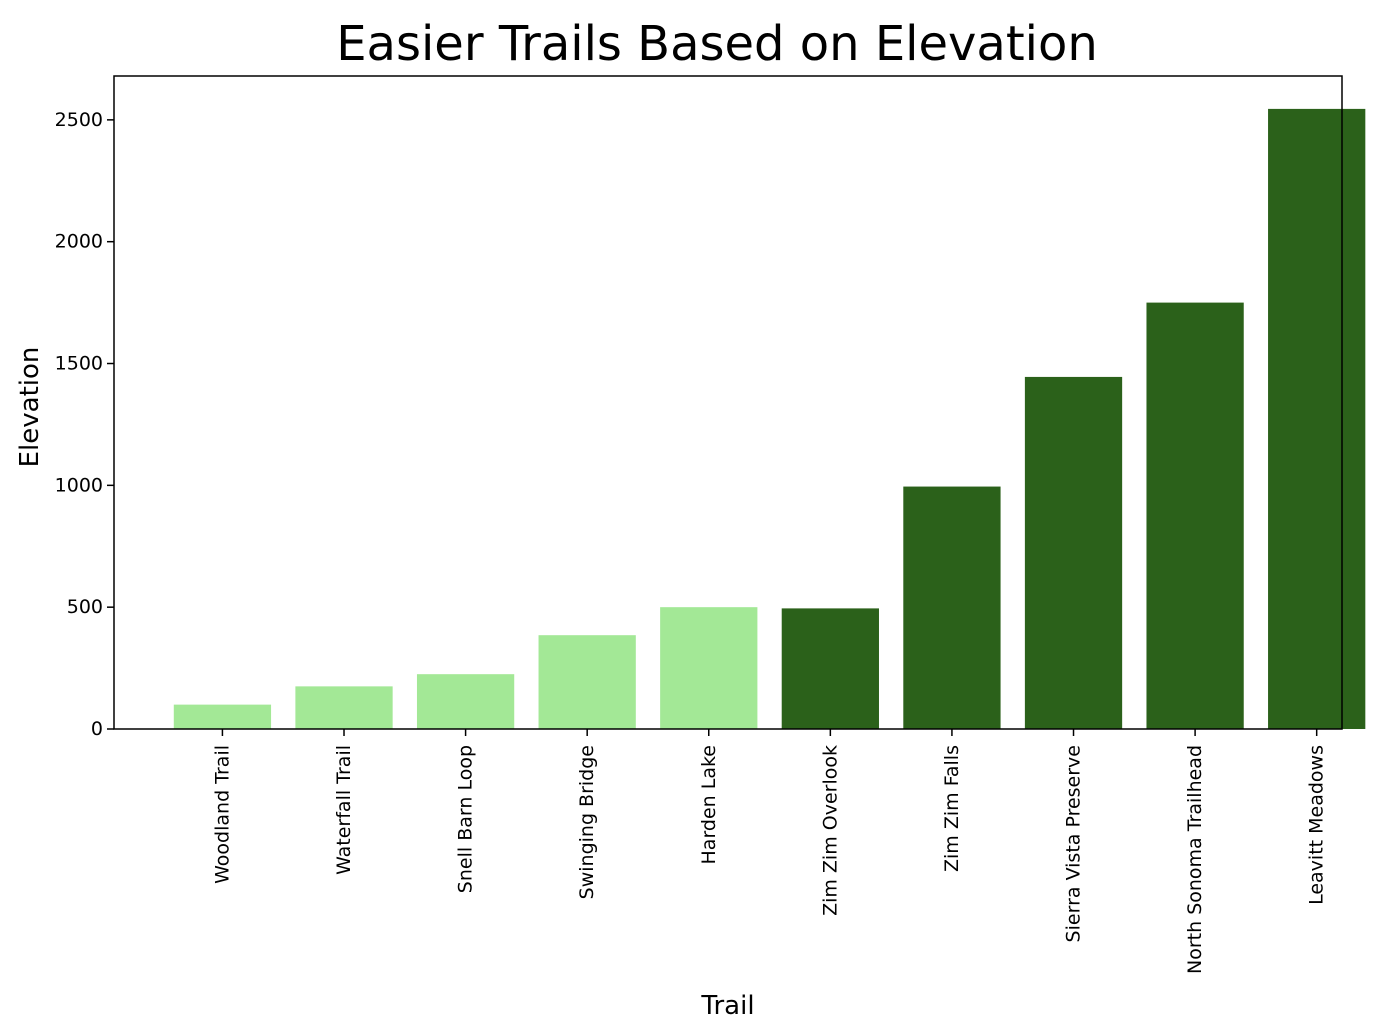 Image resolution: width=1390 pixels, height=1022 pixels. Describe the element at coordinates (709, 804) in the screenshot. I see `x-tick-label: Harden Lake` at that location.